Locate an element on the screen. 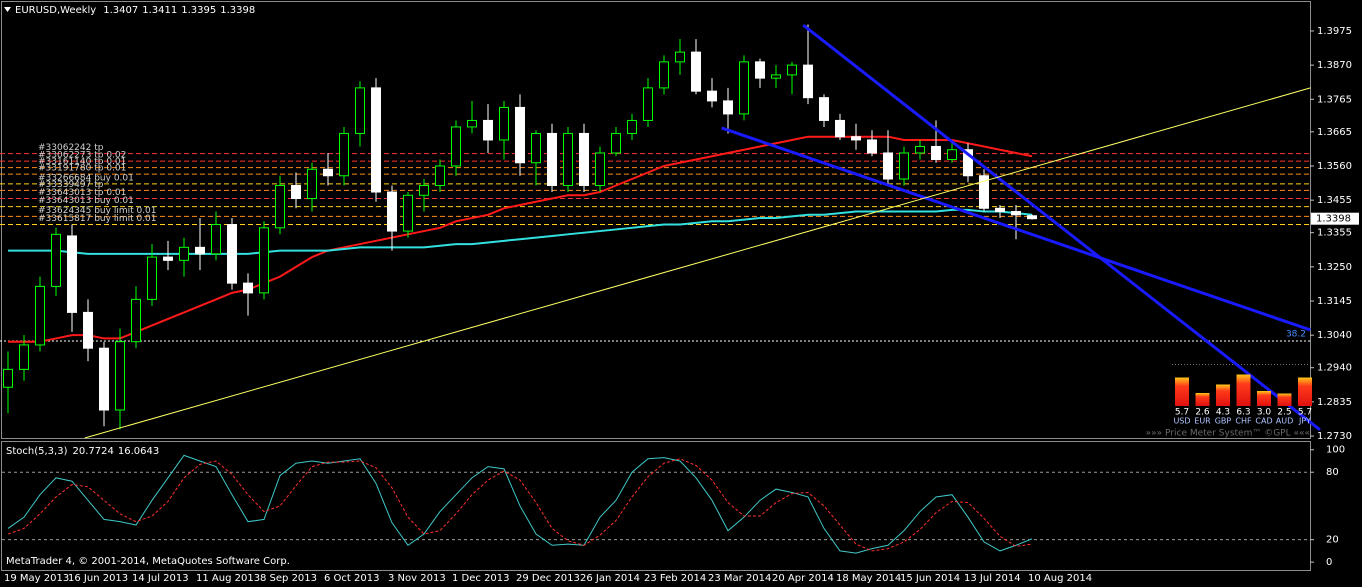  y-tick-label: 1.3145 is located at coordinates (1334, 301).